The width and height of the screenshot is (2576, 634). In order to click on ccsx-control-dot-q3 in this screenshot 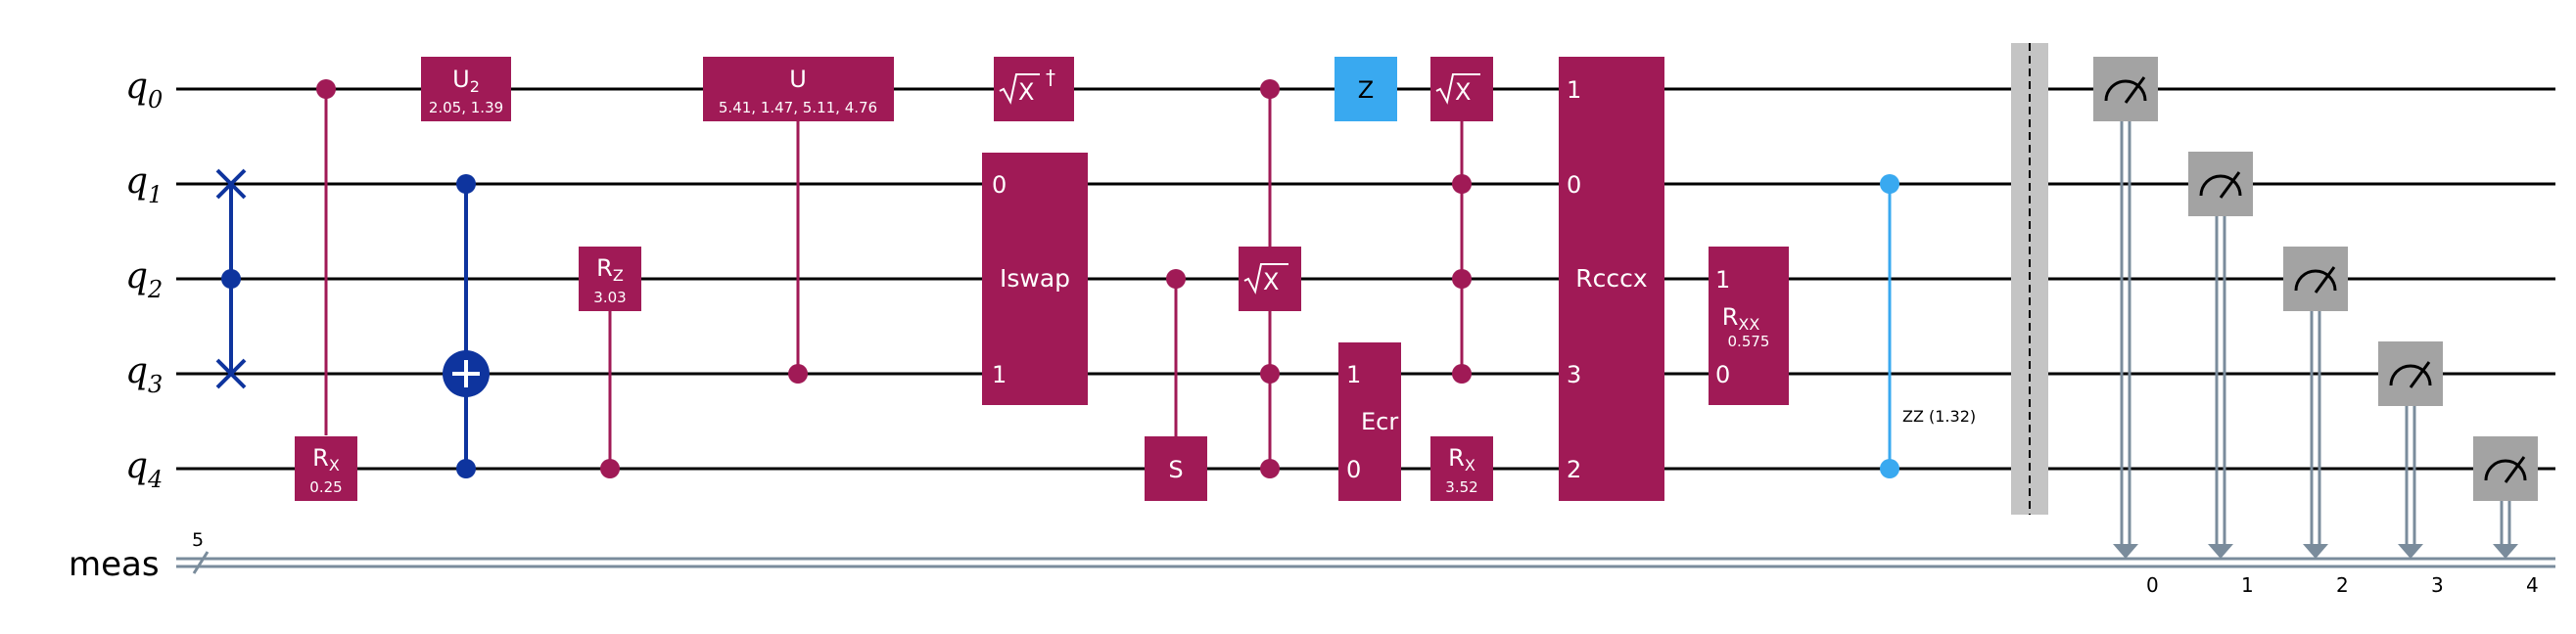, I will do `click(1462, 374)`.